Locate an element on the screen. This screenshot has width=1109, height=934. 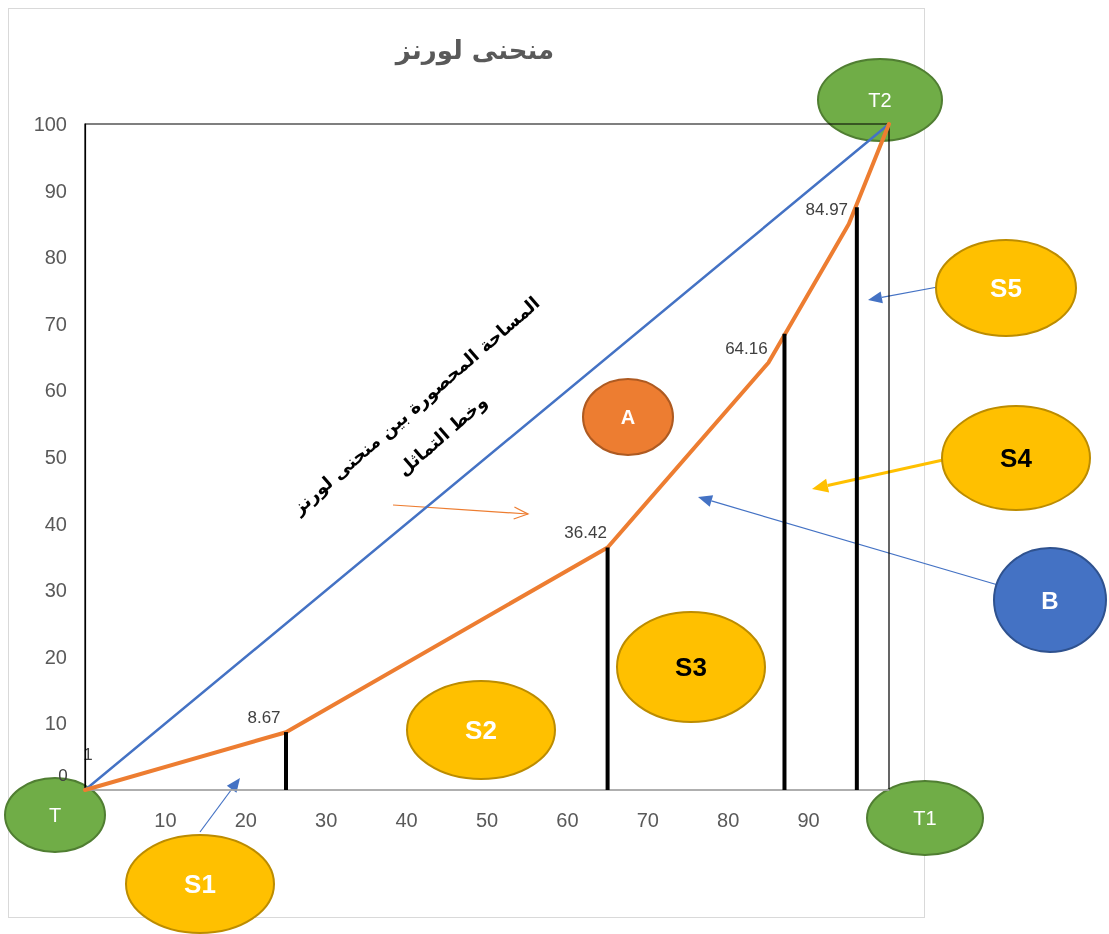
x-tick-label: 40 is located at coordinates (406, 820).